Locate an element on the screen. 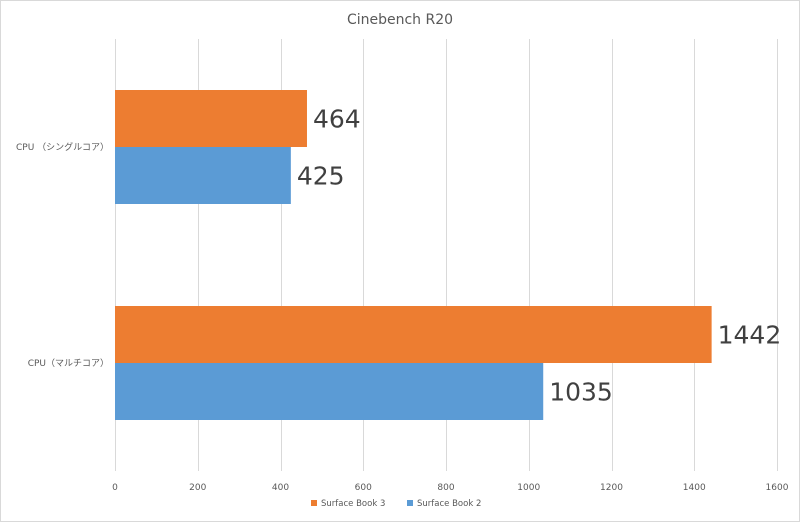 Image resolution: width=800 pixels, height=526 pixels. data-label: 425 is located at coordinates (321, 176).